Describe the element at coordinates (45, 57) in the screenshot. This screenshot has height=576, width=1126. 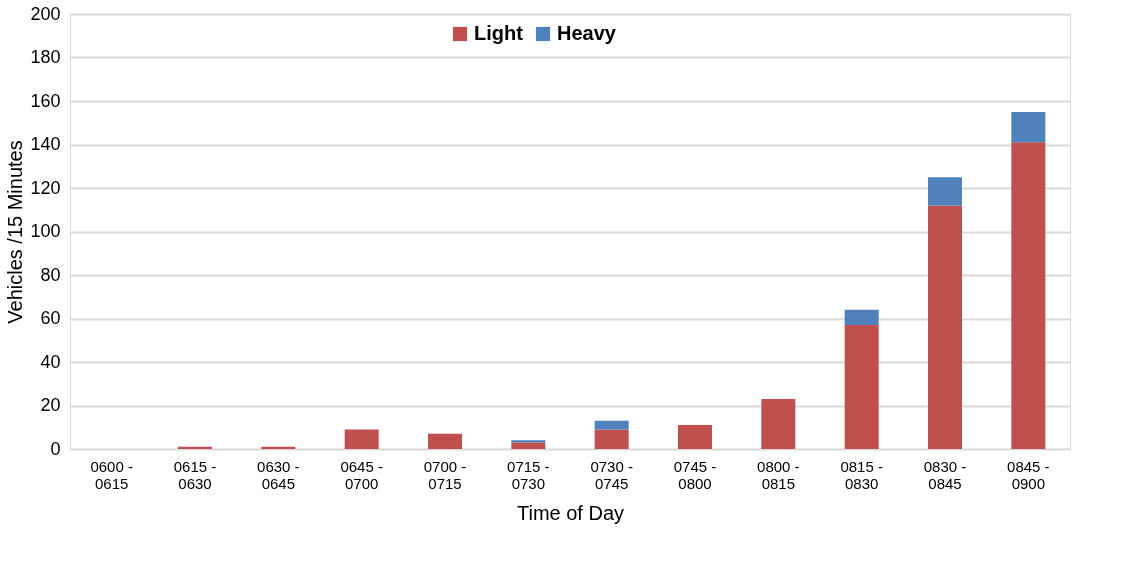
I see `y-tick-label: 180` at that location.